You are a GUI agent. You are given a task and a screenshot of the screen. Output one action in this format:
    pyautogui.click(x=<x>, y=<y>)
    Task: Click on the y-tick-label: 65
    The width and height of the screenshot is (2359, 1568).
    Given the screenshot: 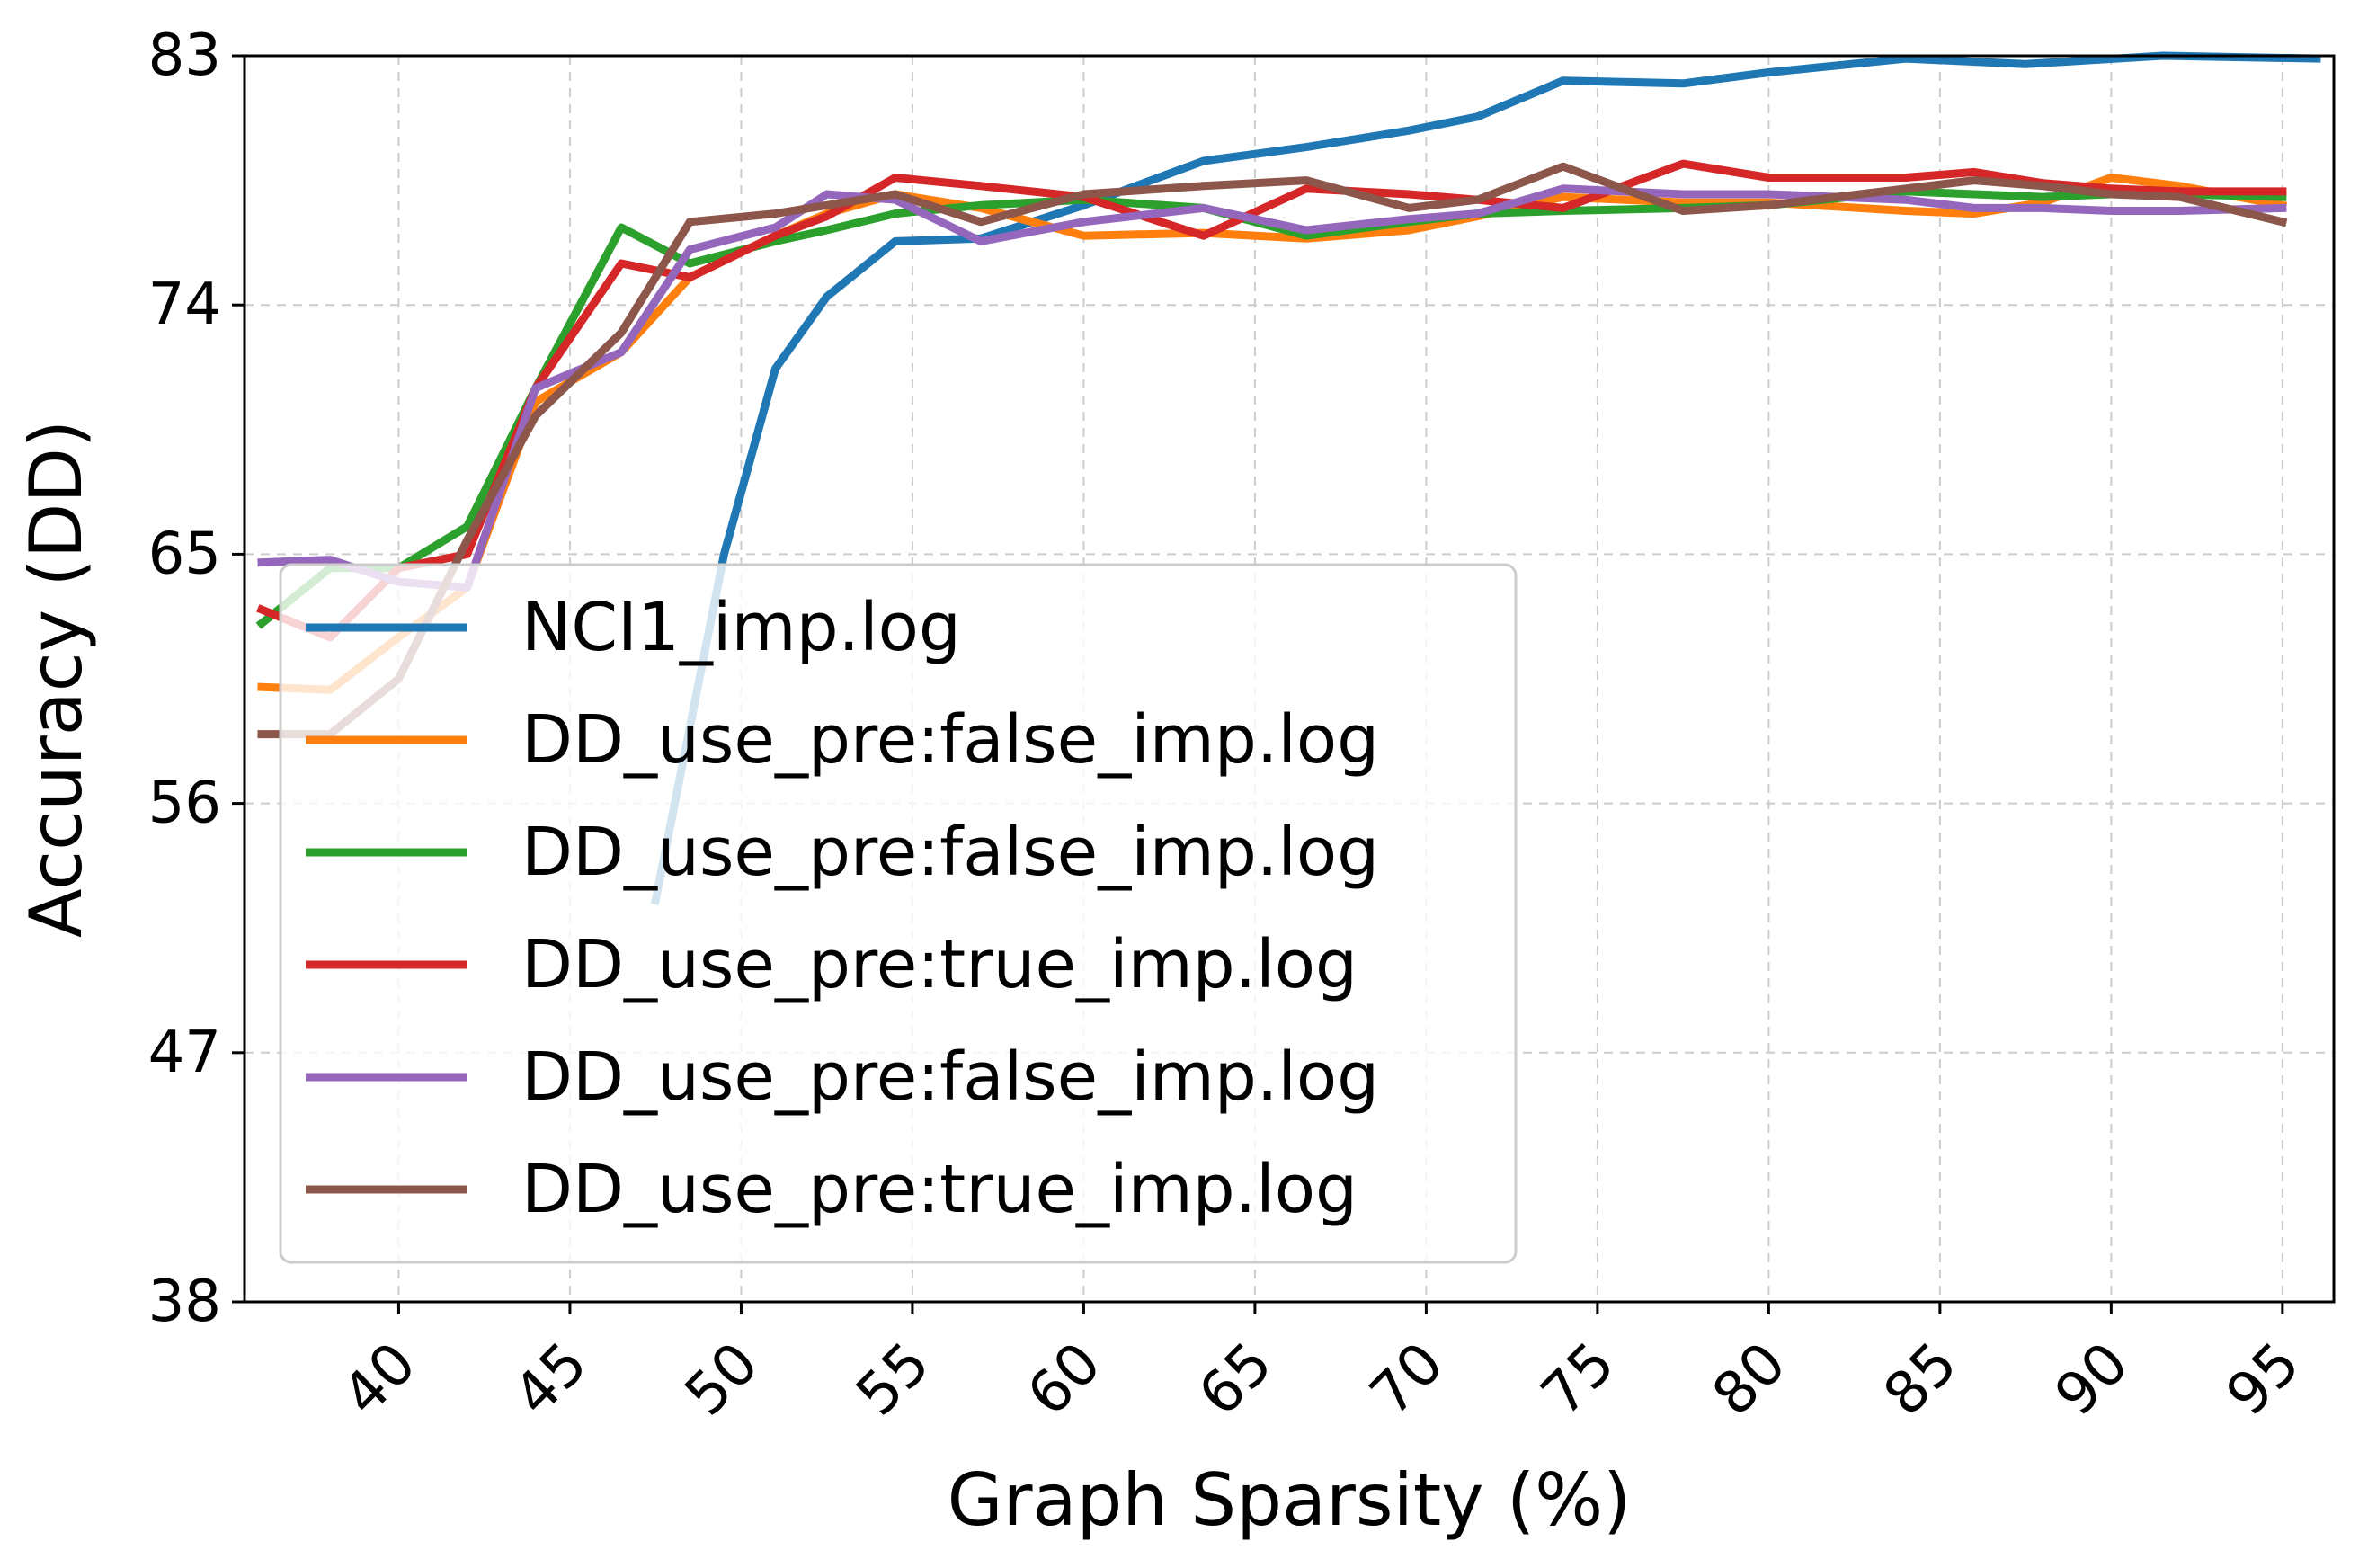 What is the action you would take?
    pyautogui.click(x=184, y=554)
    